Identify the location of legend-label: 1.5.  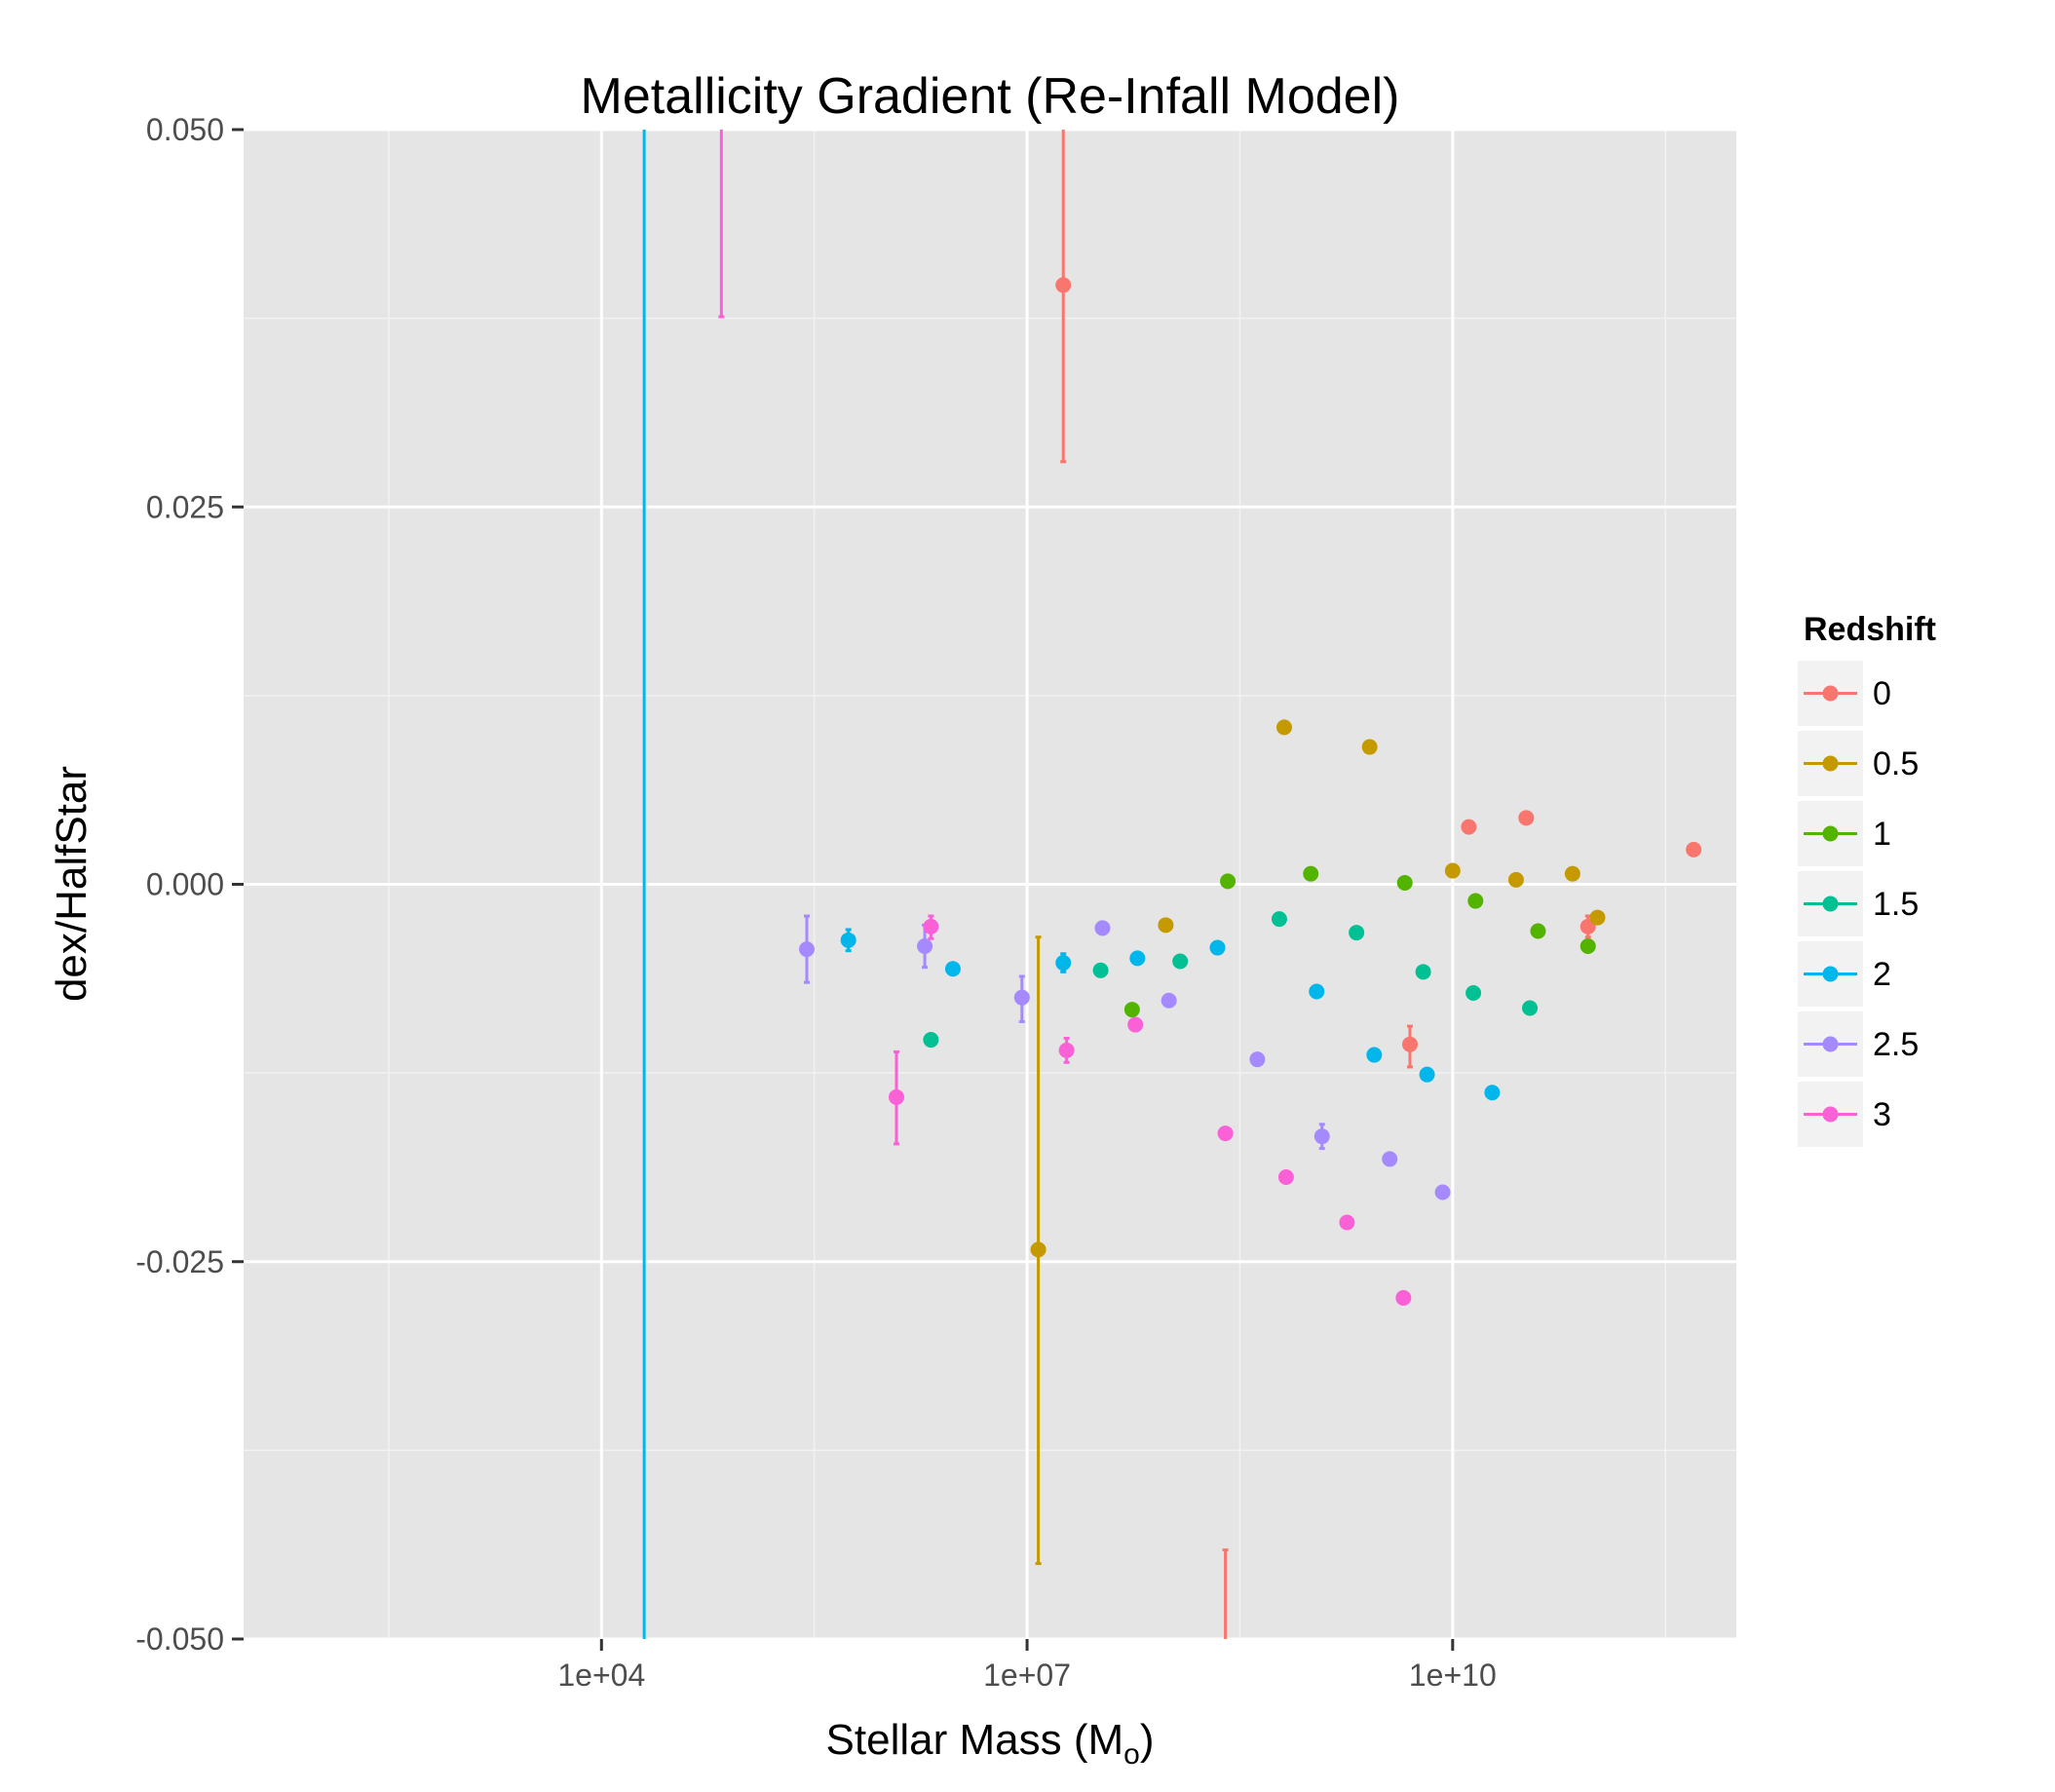
(1896, 905).